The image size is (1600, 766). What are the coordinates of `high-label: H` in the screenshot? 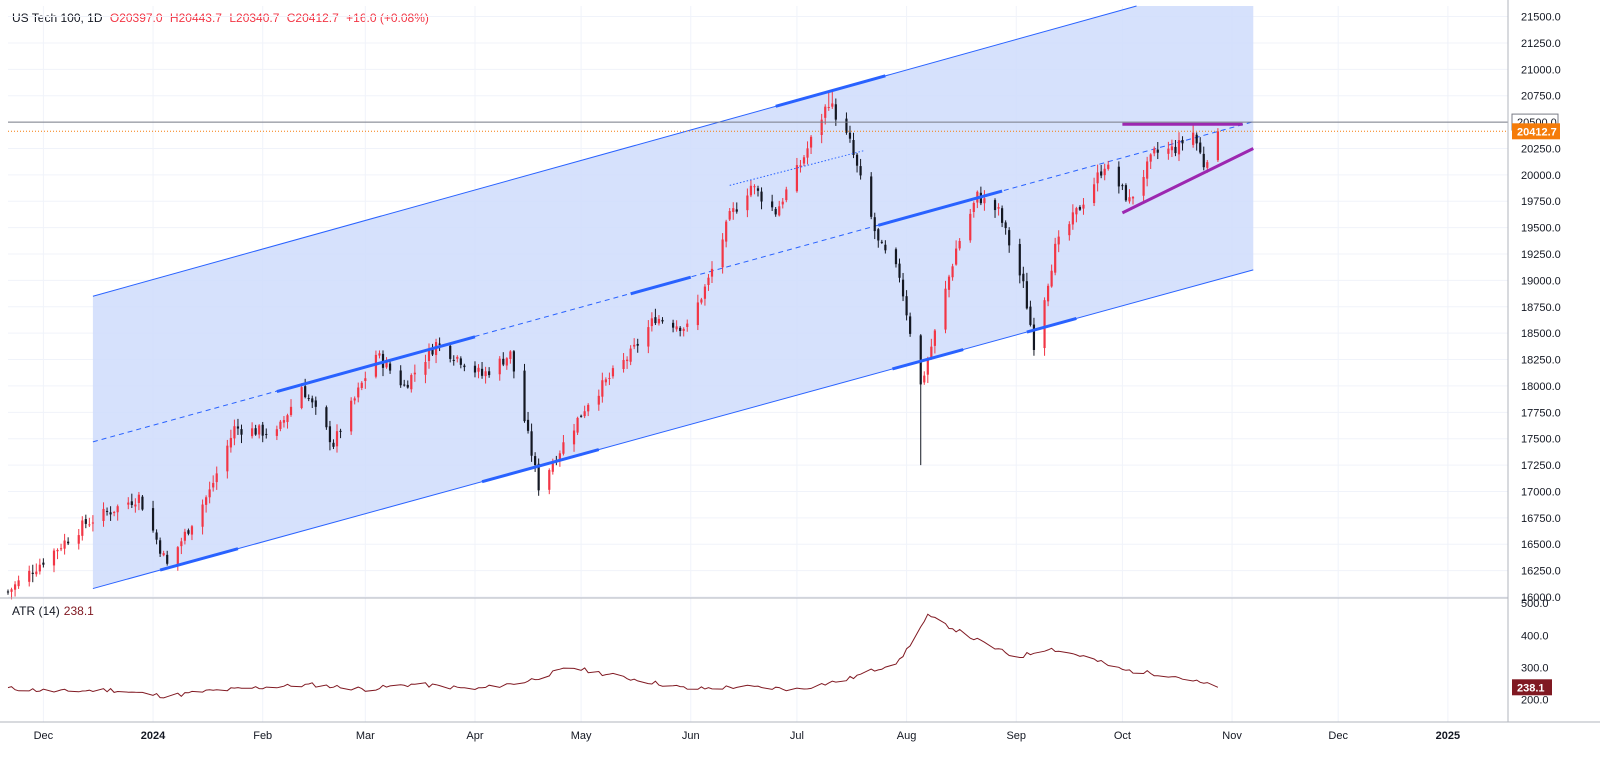 It's located at (174, 18).